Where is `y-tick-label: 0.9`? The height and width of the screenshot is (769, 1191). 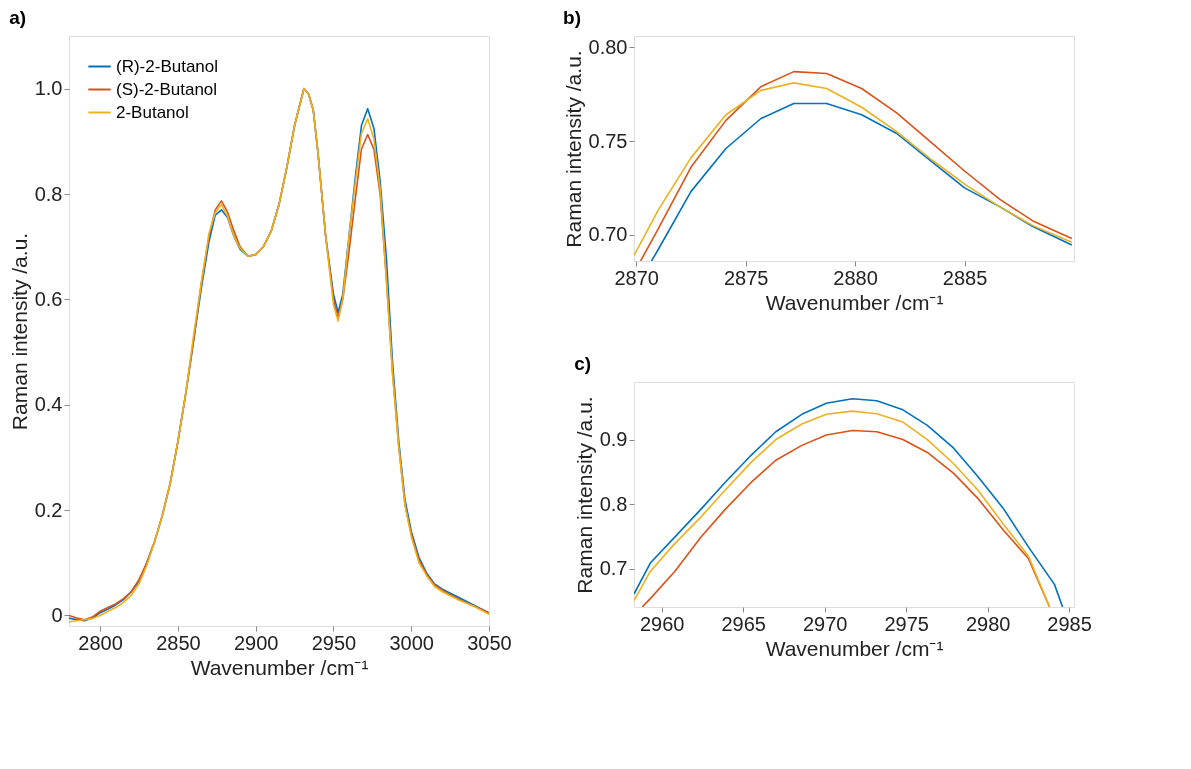 y-tick-label: 0.9 is located at coordinates (613, 439).